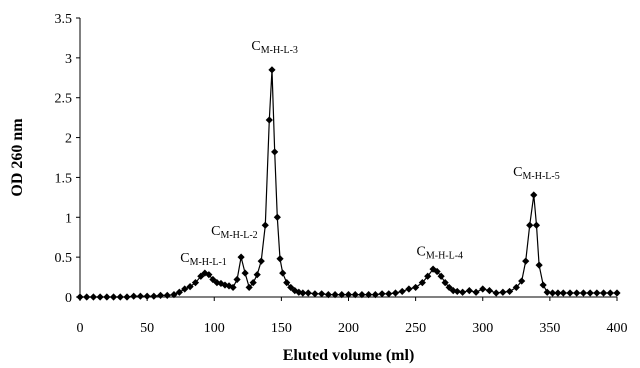  I want to click on x-axis-label: Eluted volume (ml), so click(349, 355).